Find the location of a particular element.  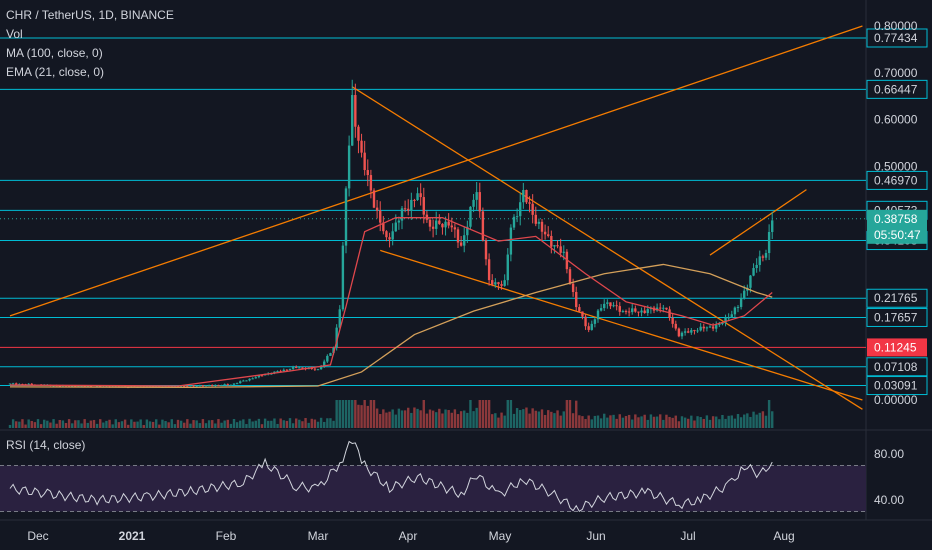

ema-label: EMA (21, close, 0) is located at coordinates (55, 72).